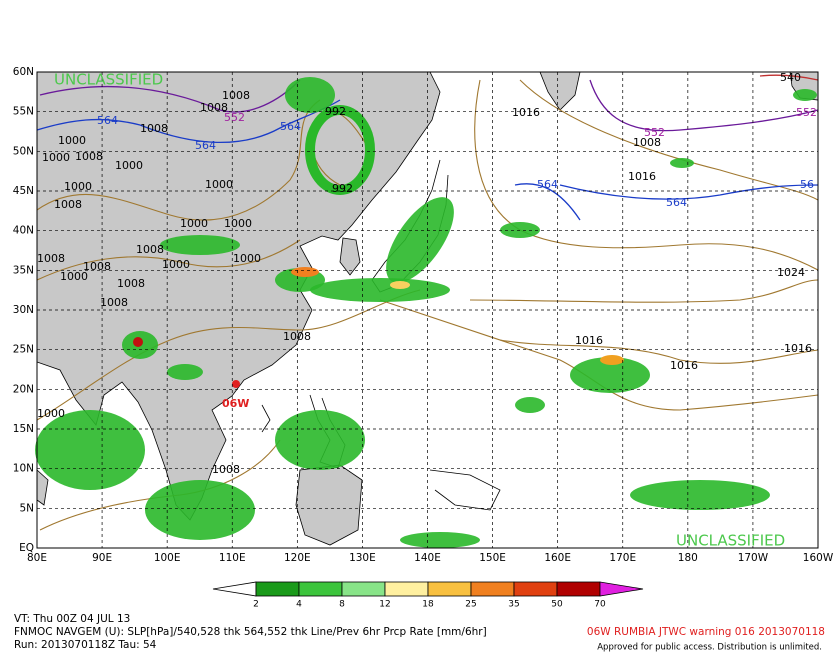 The height and width of the screenshot is (660, 840). What do you see at coordinates (362, 558) in the screenshot?
I see `lon-label: 130E` at bounding box center [362, 558].